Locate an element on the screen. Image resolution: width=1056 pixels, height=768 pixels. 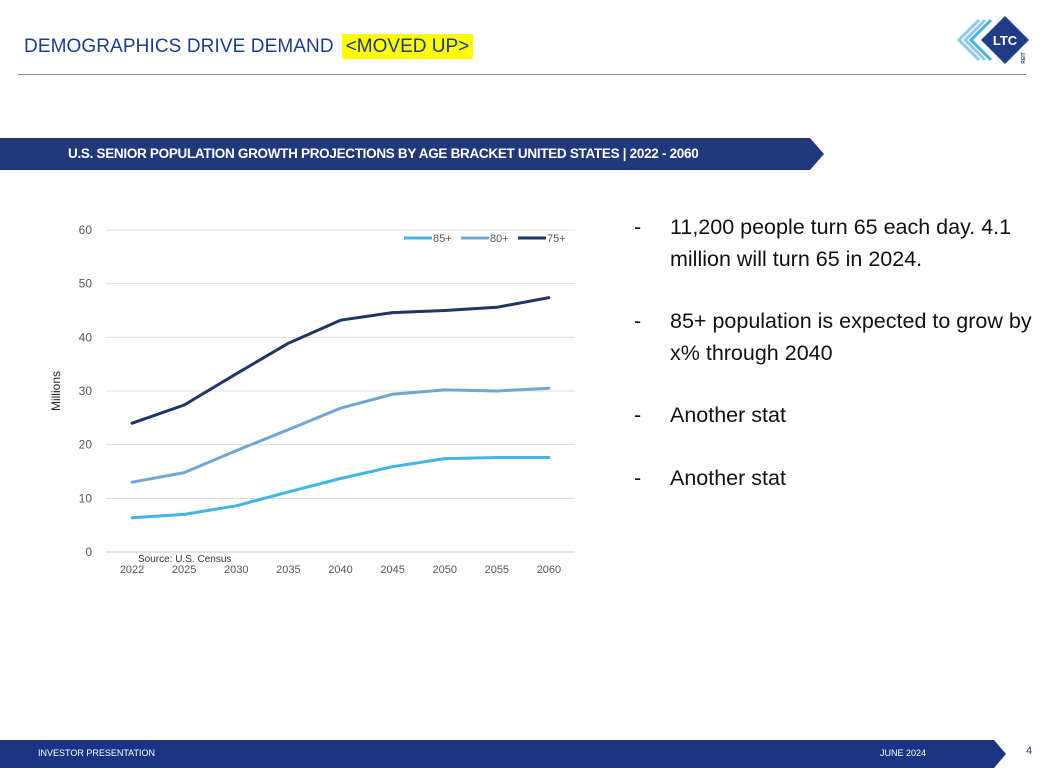
title-text: DEMOGRAPHICS DRIVE DEMAND is located at coordinates (179, 46).